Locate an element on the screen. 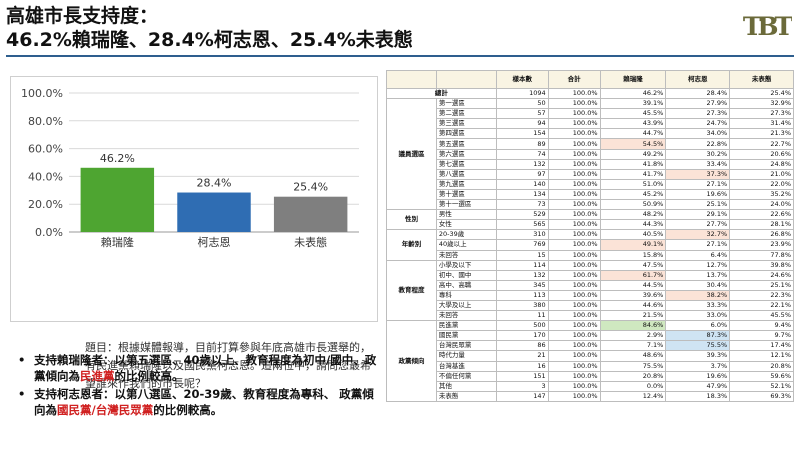 This screenshot has height=450, width=800. table-cell: 32.7% is located at coordinates (698, 235).